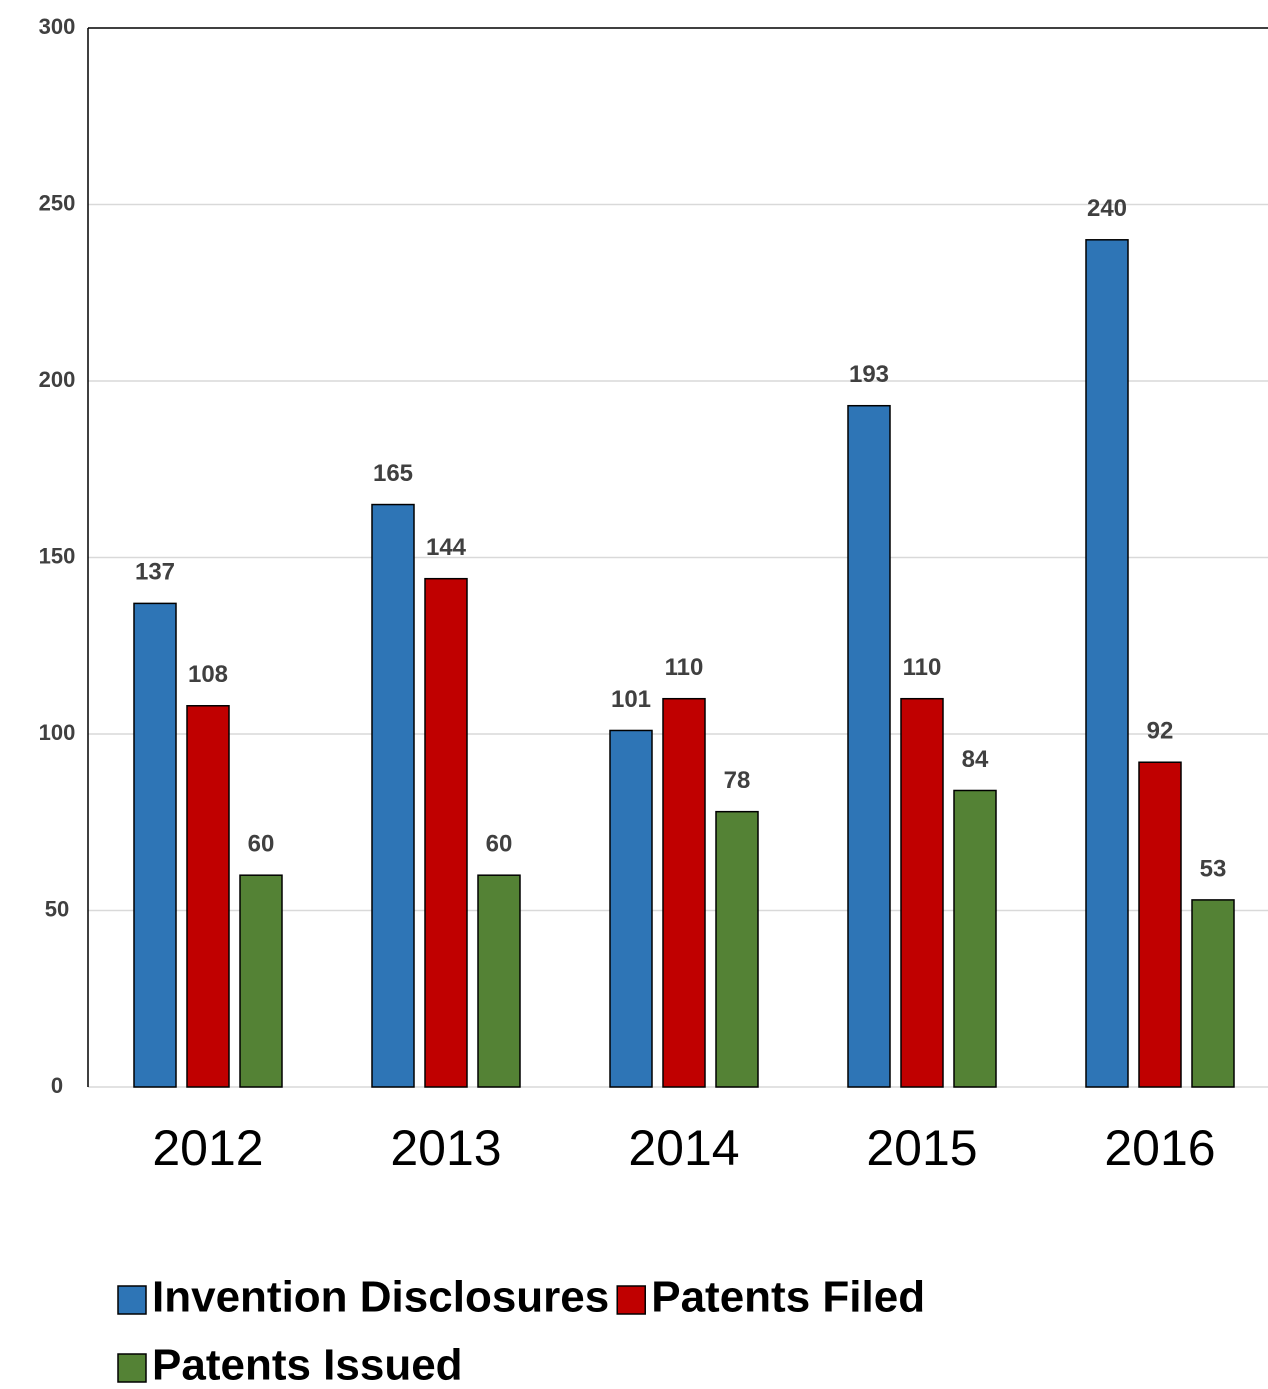  What do you see at coordinates (921, 1148) in the screenshot?
I see `x-tick-label: 2015` at bounding box center [921, 1148].